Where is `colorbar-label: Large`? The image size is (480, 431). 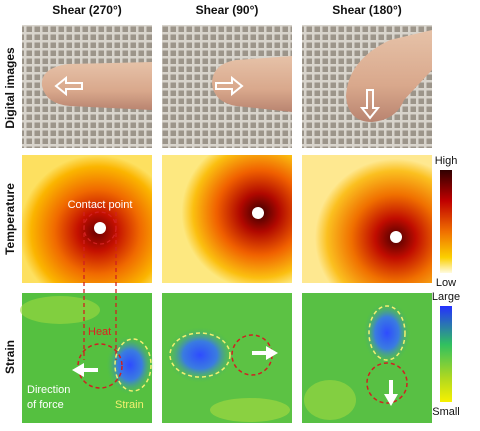 colorbar-label: Large is located at coordinates (446, 297).